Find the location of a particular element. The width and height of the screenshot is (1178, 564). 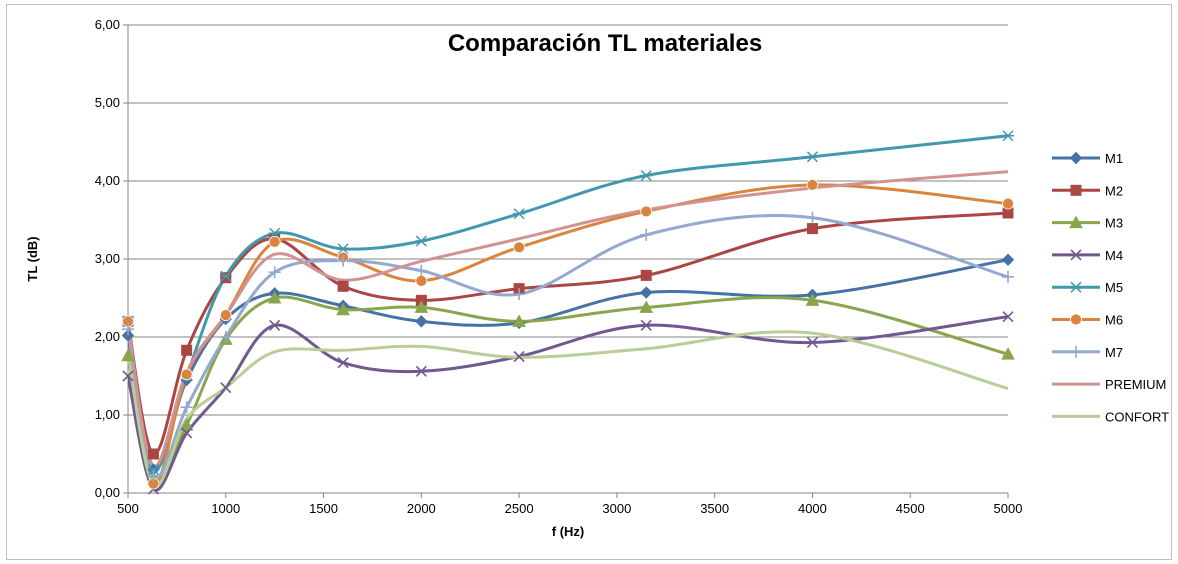

chart-title: Comparación TL materiales is located at coordinates (605, 43).